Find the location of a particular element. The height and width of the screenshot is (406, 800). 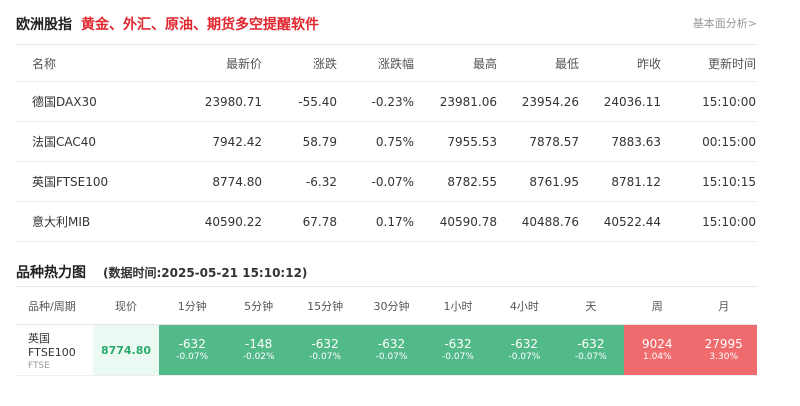

last-price: 40590.22 is located at coordinates (209, 221).